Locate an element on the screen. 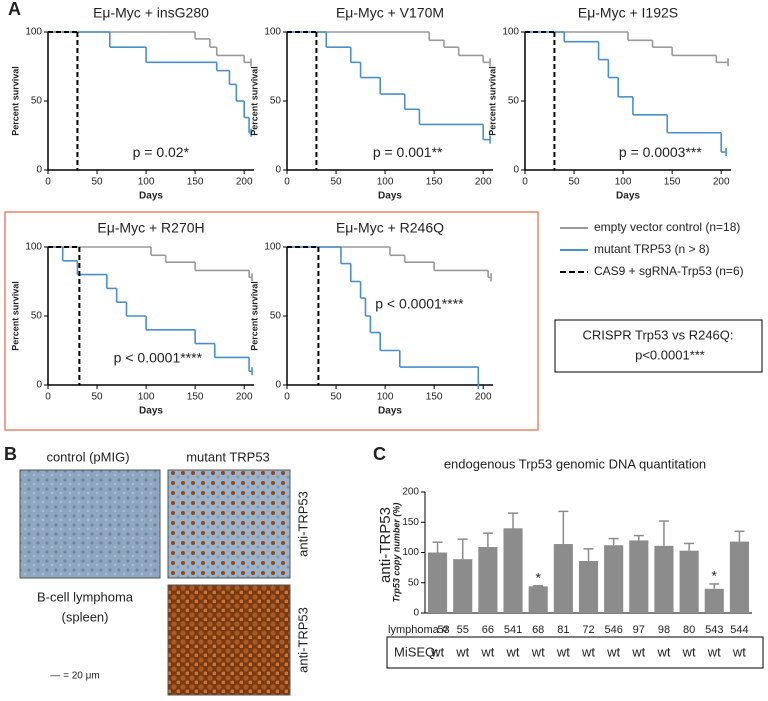 The width and height of the screenshot is (768, 701). annotation: p = 0.02* is located at coordinates (161, 152).